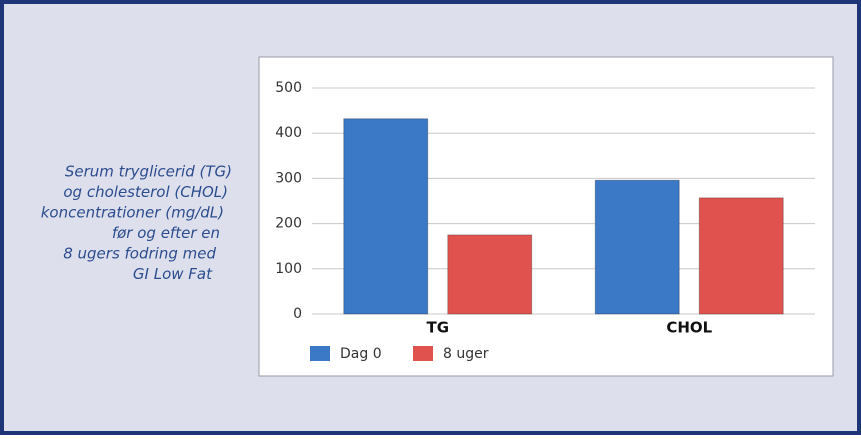  What do you see at coordinates (132, 213) in the screenshot?
I see `caption-line: koncentrationer (mg/dL)` at bounding box center [132, 213].